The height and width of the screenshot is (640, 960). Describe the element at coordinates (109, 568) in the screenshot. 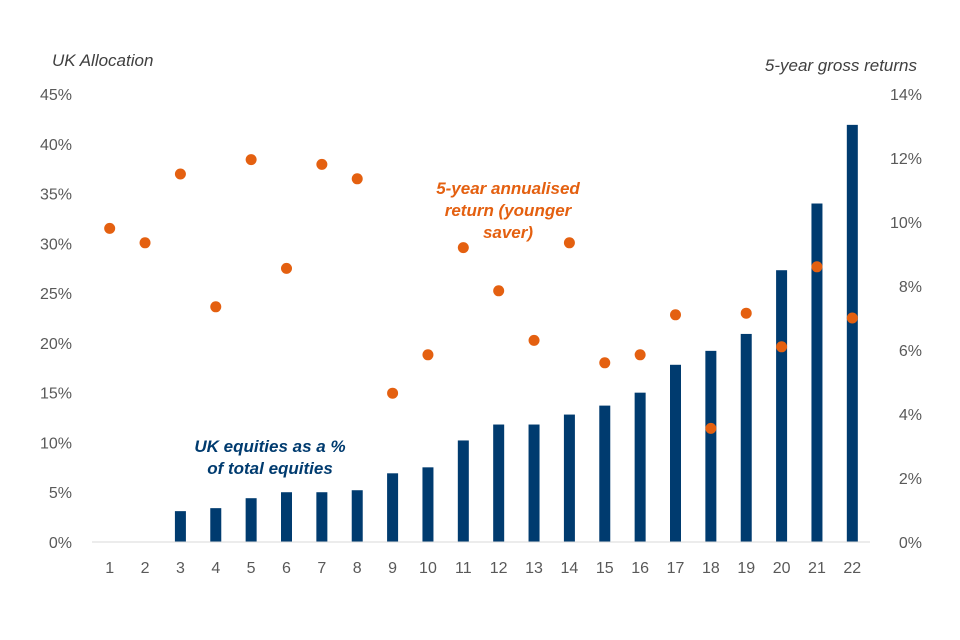

I see `x-tick-label: 1` at that location.